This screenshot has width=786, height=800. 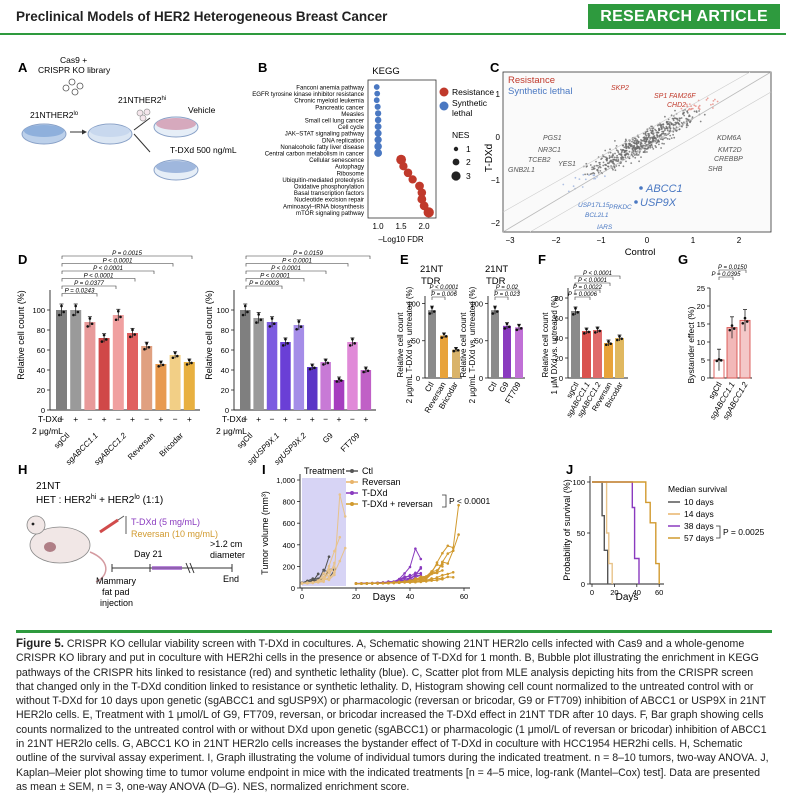 What do you see at coordinates (116, 603) in the screenshot?
I see `h-injection-3: injection` at bounding box center [116, 603].